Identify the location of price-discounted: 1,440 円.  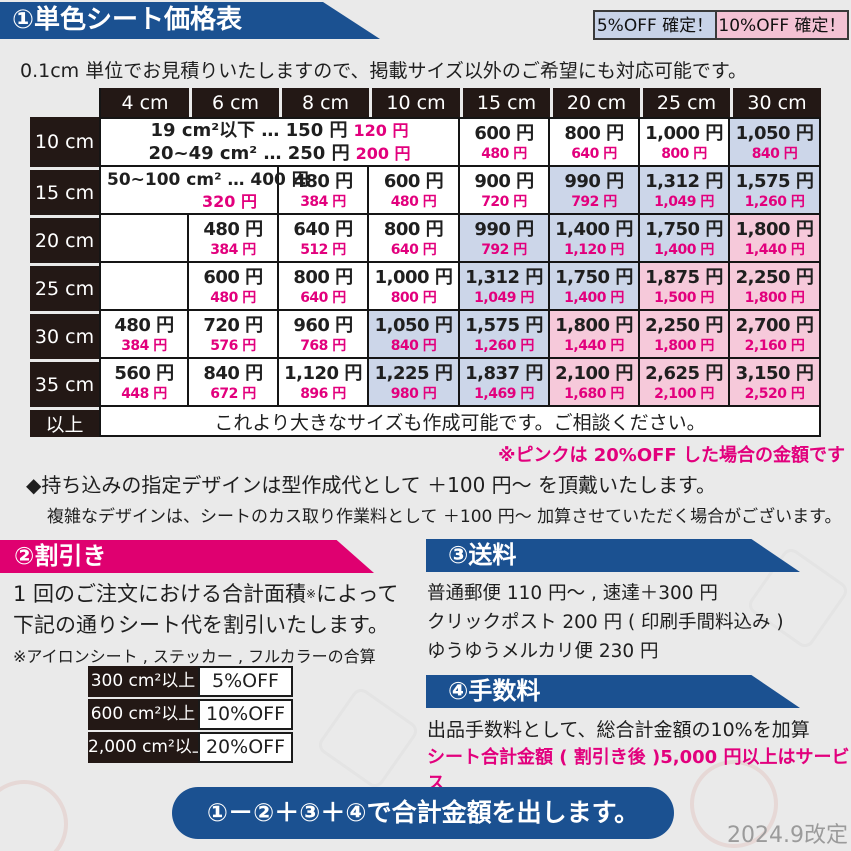
(774, 249).